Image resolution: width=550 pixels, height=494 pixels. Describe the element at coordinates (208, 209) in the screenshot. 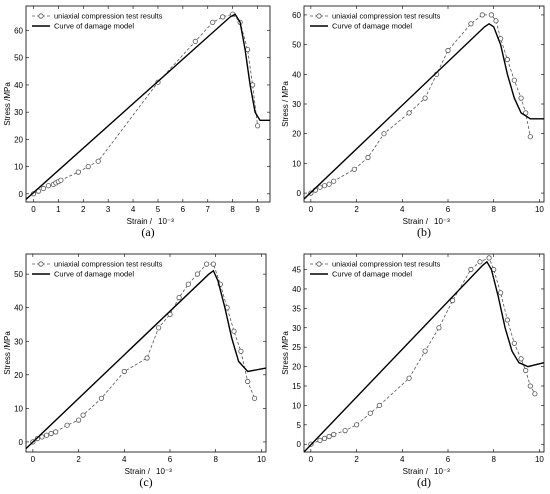

I see `x-tick-label: 7` at that location.